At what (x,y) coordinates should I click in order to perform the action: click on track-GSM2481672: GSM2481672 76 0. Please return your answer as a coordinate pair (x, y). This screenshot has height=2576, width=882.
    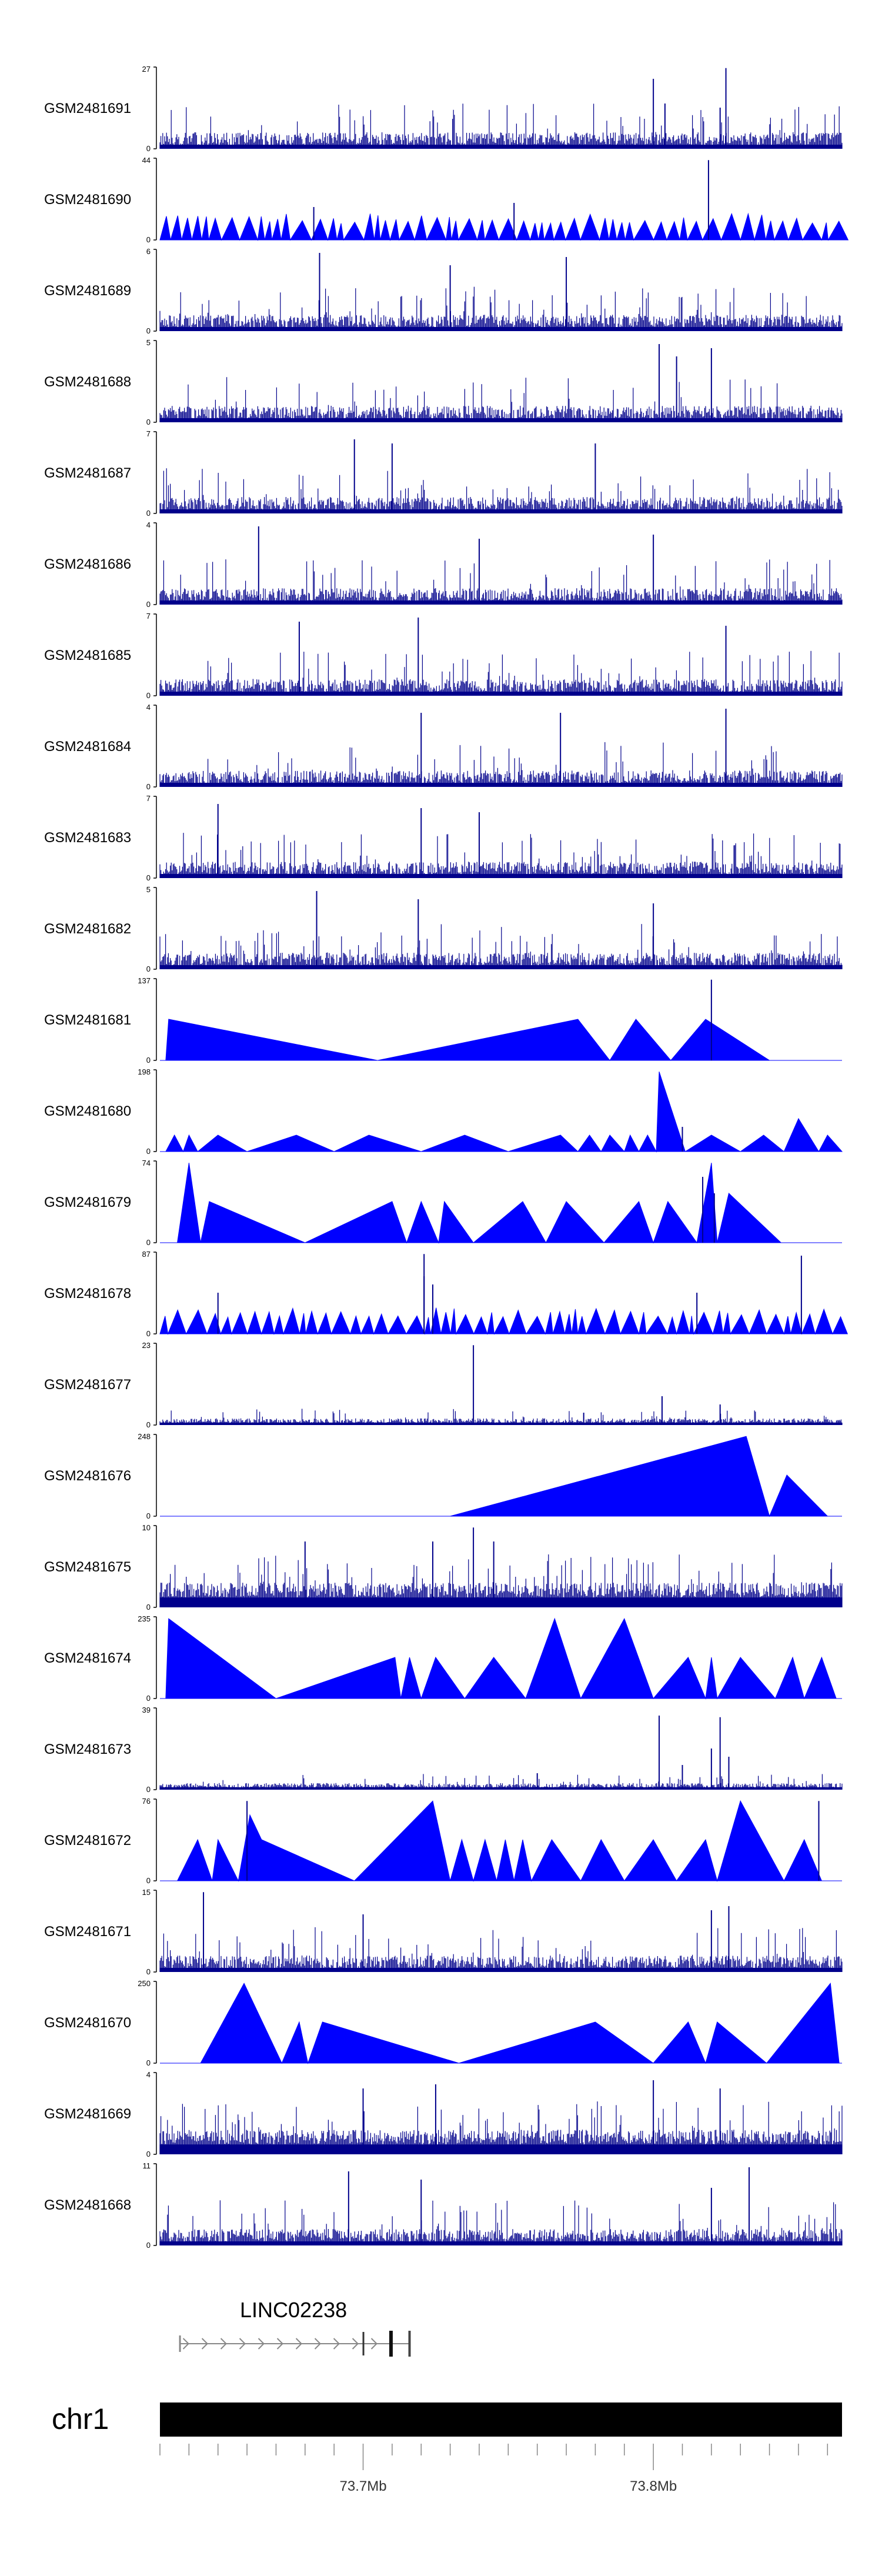
    Looking at the image, I should click on (443, 1841).